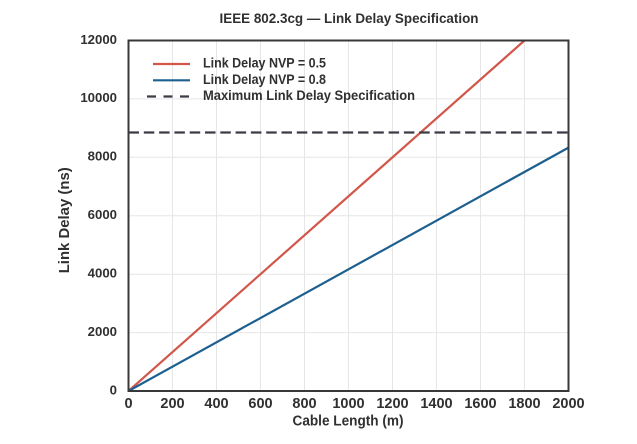 This screenshot has height=444, width=637. What do you see at coordinates (436, 404) in the screenshot?
I see `svg-text: 1400` at bounding box center [436, 404].